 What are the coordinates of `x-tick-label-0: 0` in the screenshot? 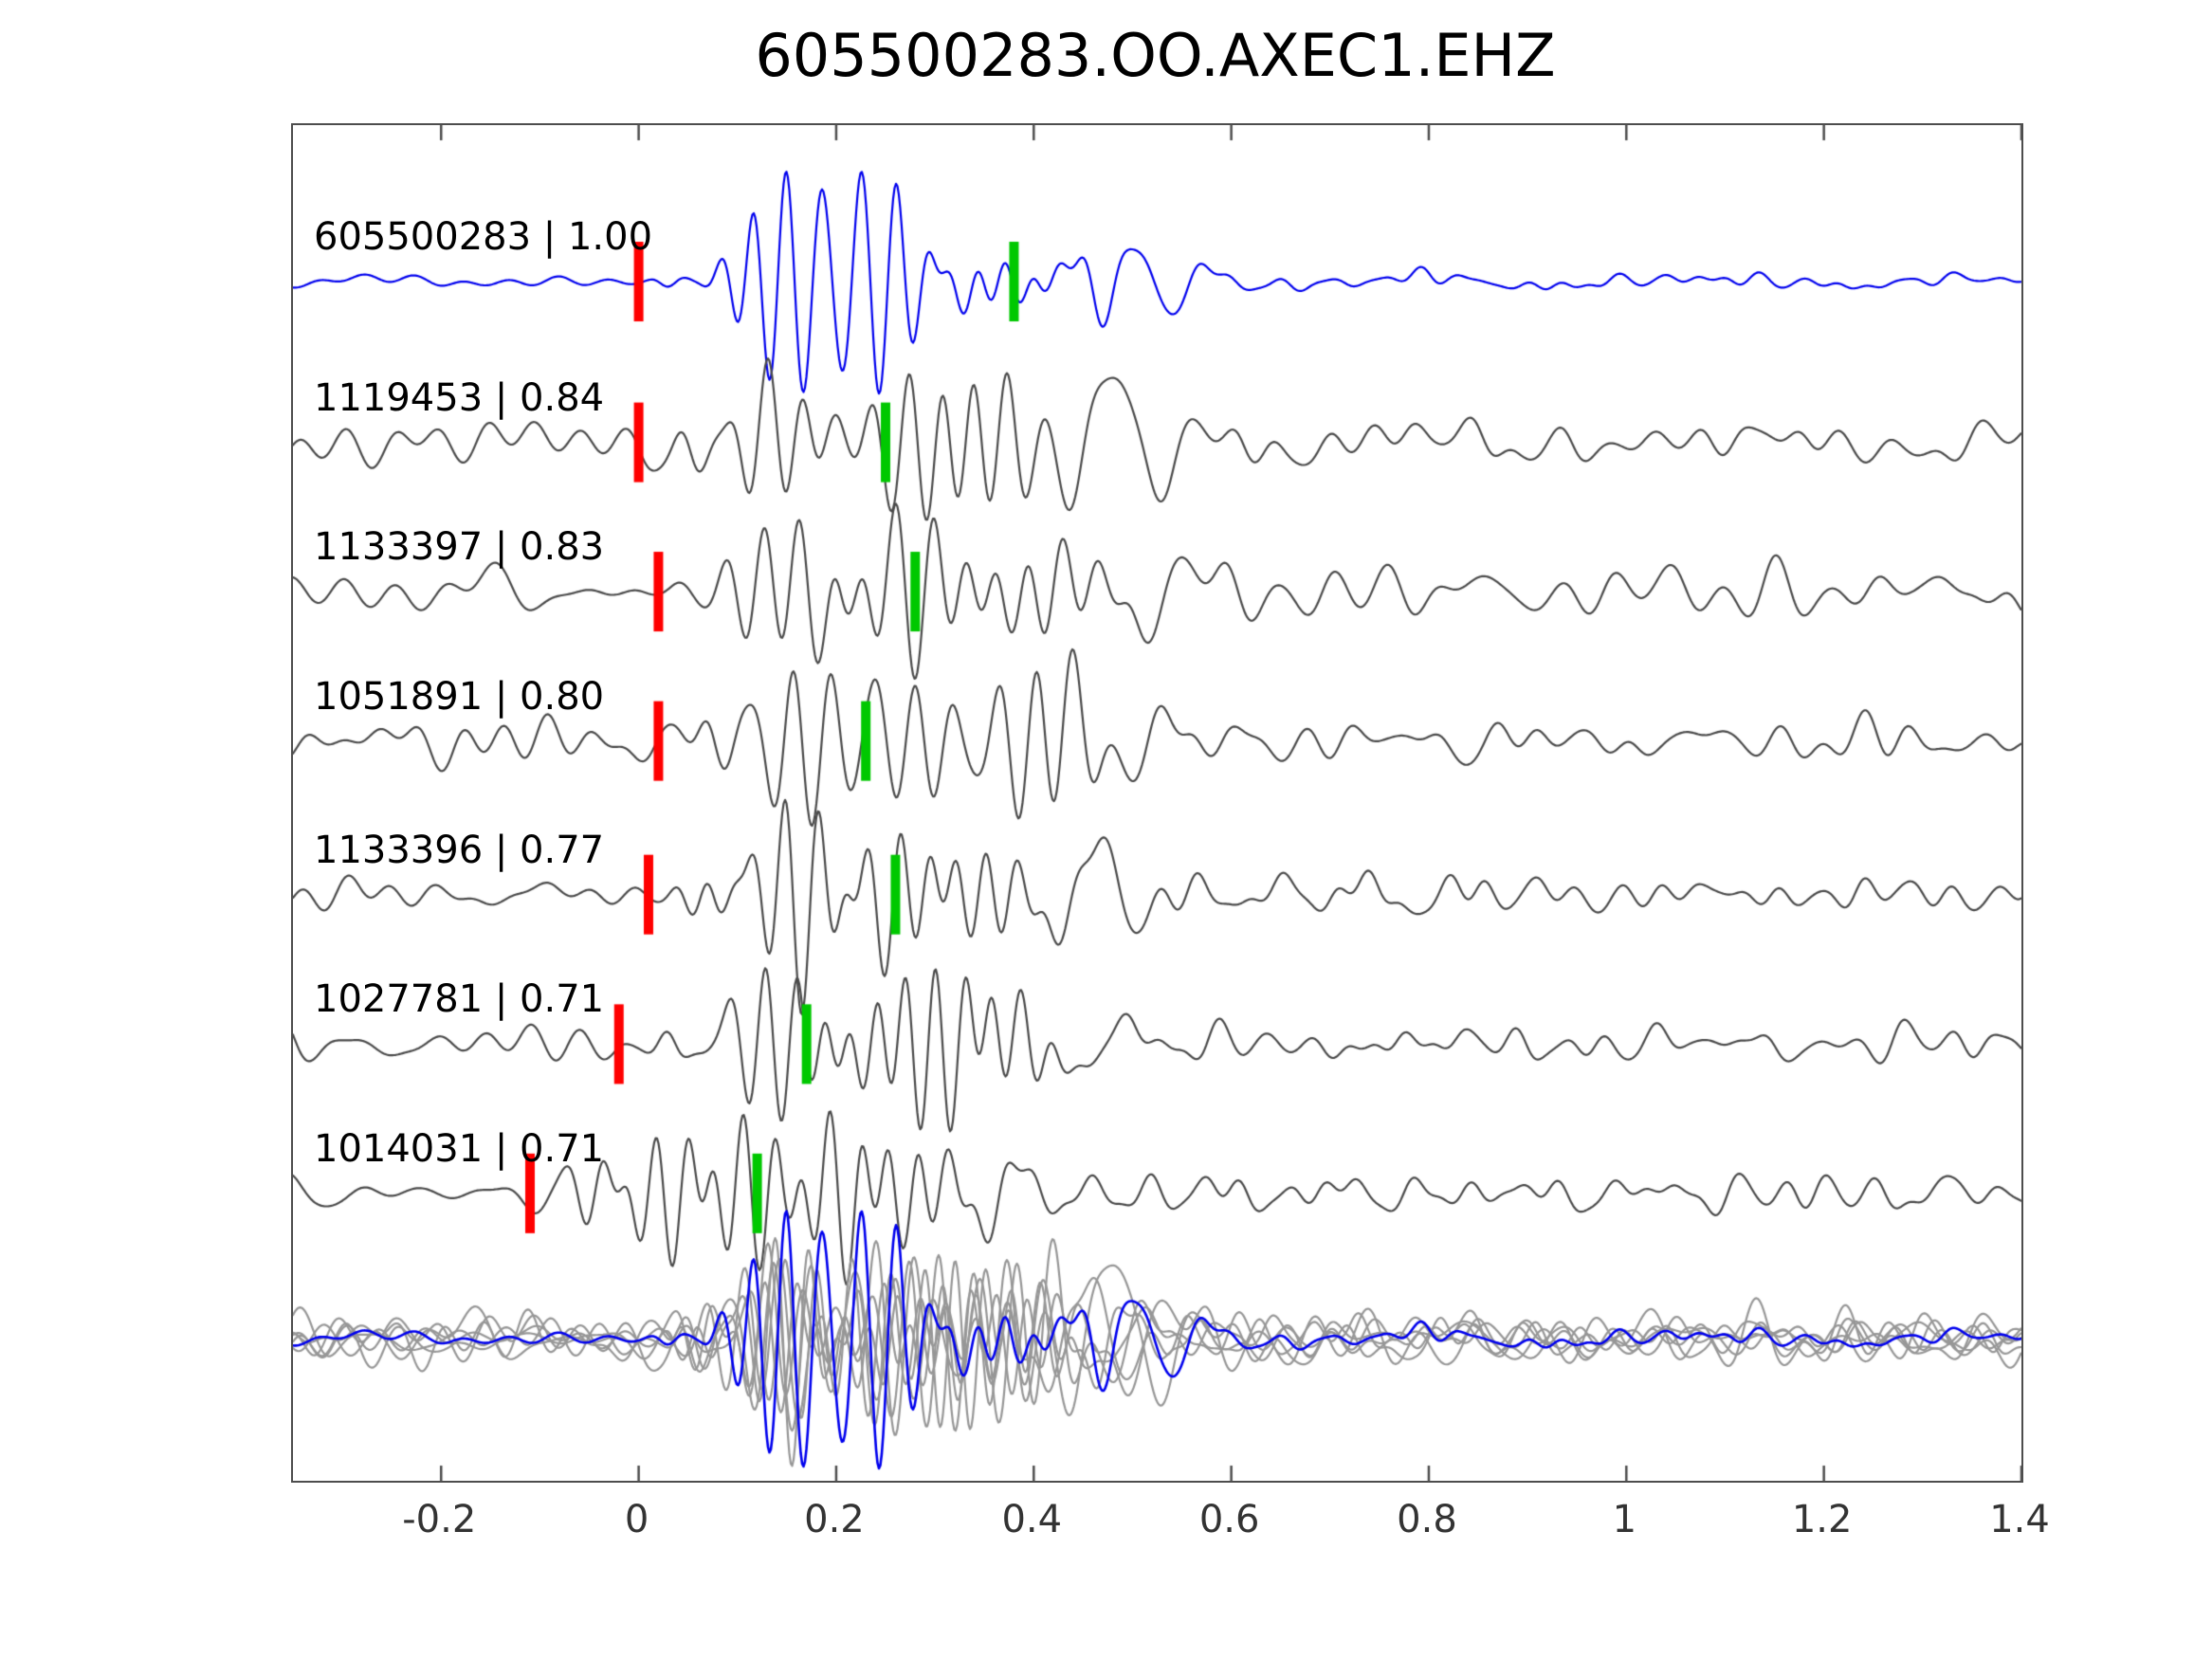 It's located at (636, 1519).